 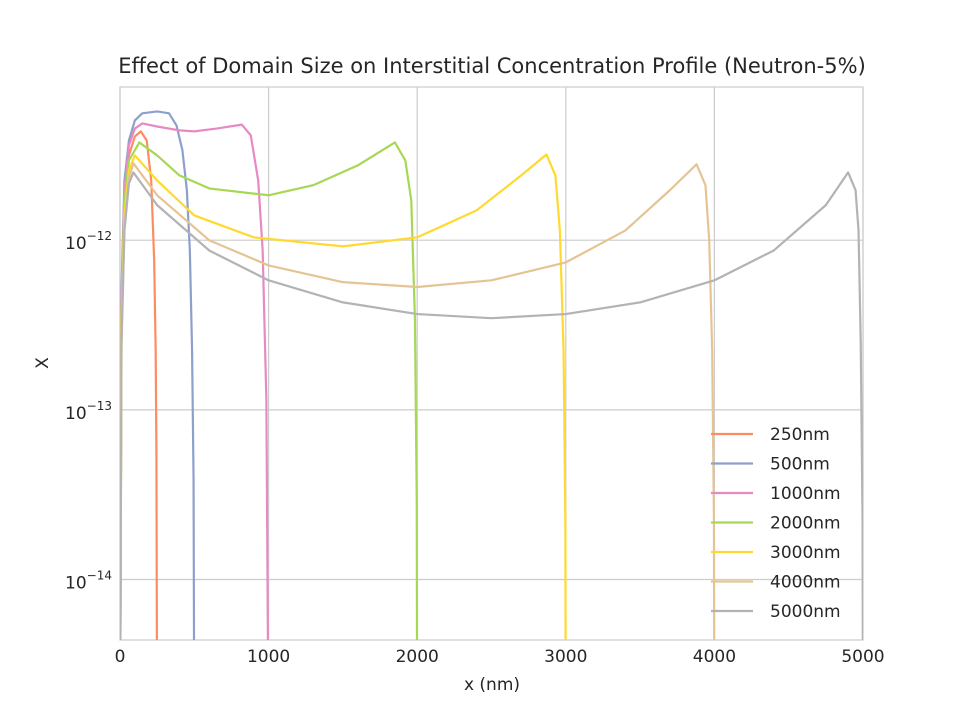 What do you see at coordinates (800, 465) in the screenshot?
I see `legend-label: 500nm` at bounding box center [800, 465].